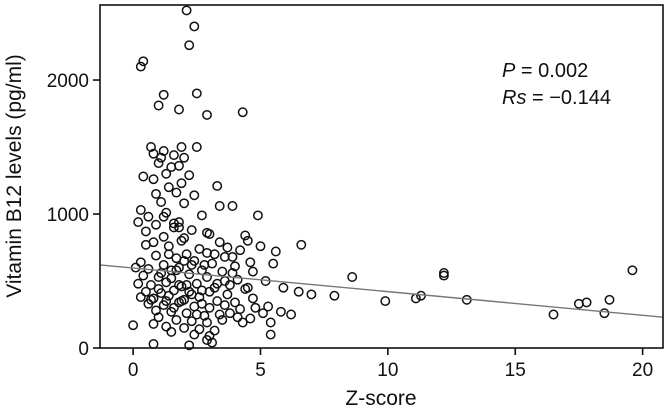  What do you see at coordinates (133, 370) in the screenshot?
I see `x-tick-label: 0` at bounding box center [133, 370].